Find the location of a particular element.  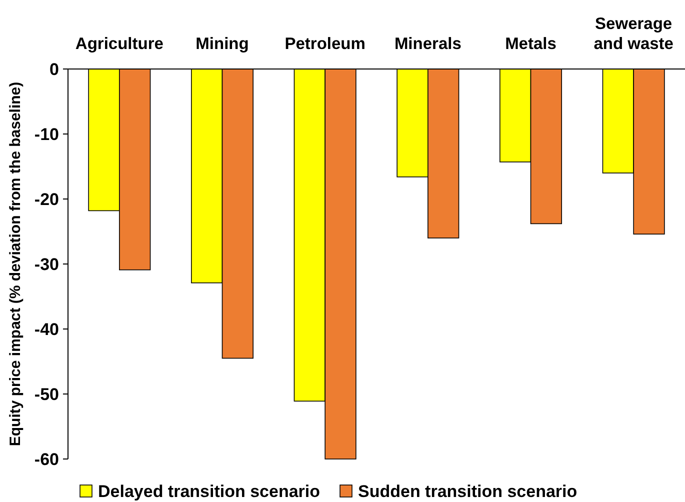

legend-label: Sudden transition scenario is located at coordinates (468, 491).